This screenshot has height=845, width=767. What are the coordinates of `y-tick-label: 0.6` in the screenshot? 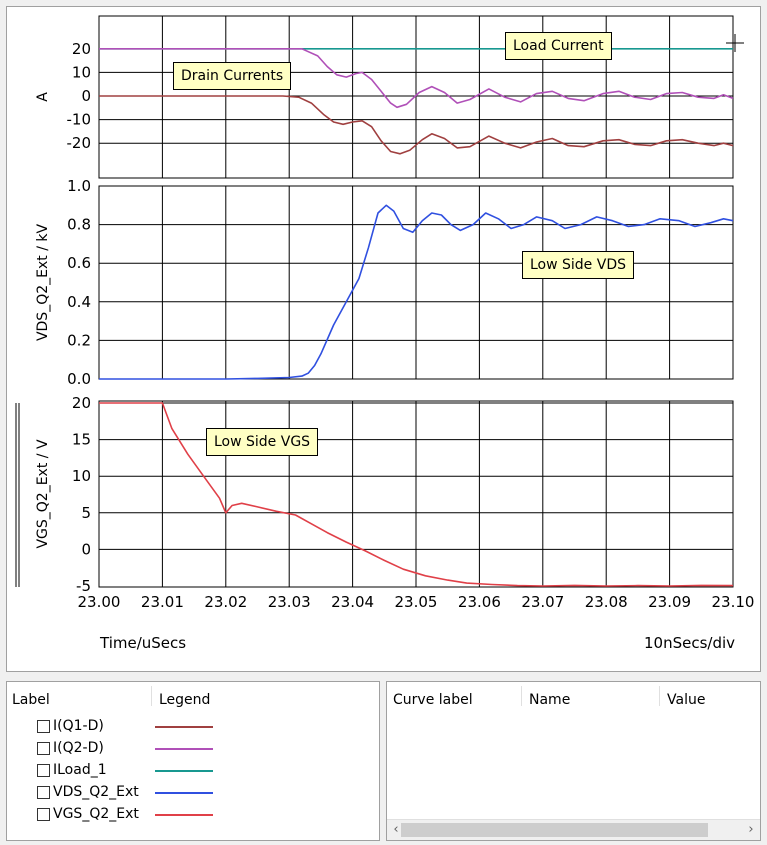 It's located at (79, 263).